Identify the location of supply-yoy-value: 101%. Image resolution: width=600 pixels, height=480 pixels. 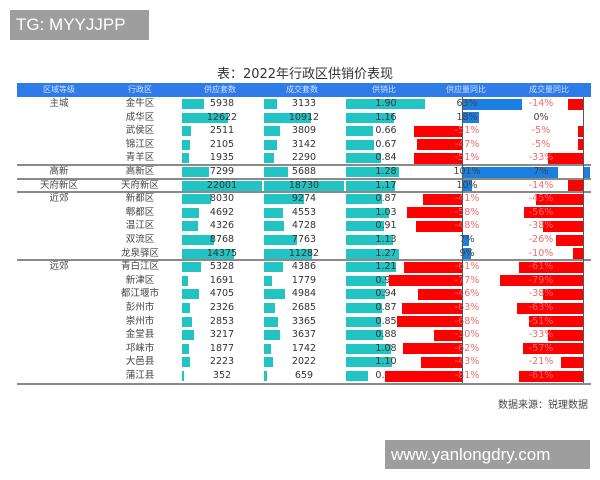
(467, 171).